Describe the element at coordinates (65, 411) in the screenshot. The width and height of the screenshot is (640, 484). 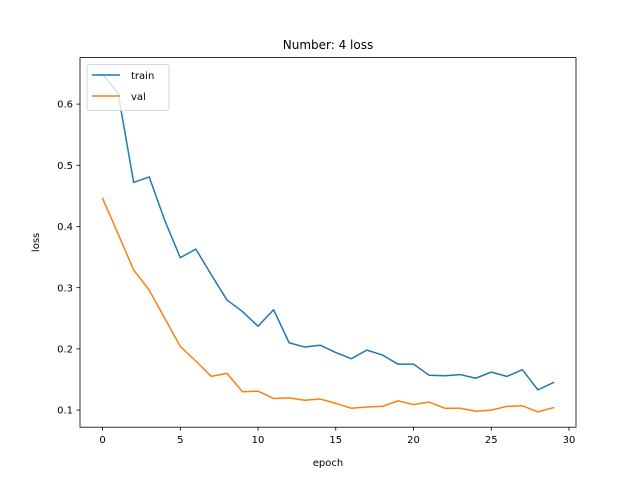
I see `y-tick-label: 0.1` at that location.